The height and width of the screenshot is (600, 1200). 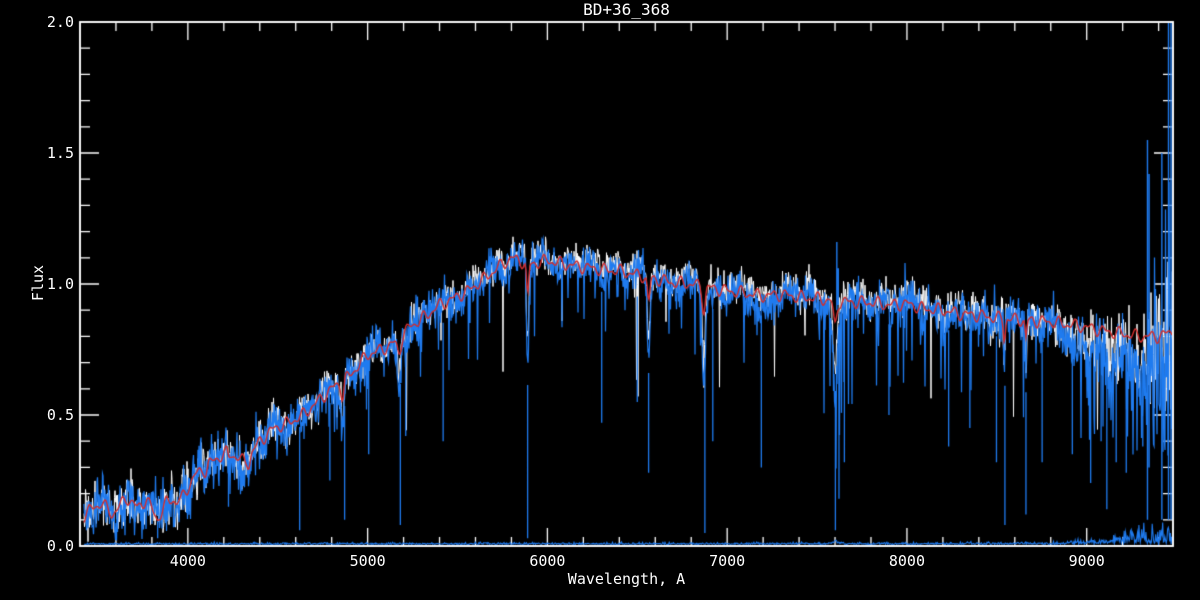 What do you see at coordinates (60, 415) in the screenshot?
I see `y-tick-label: 0.5` at bounding box center [60, 415].